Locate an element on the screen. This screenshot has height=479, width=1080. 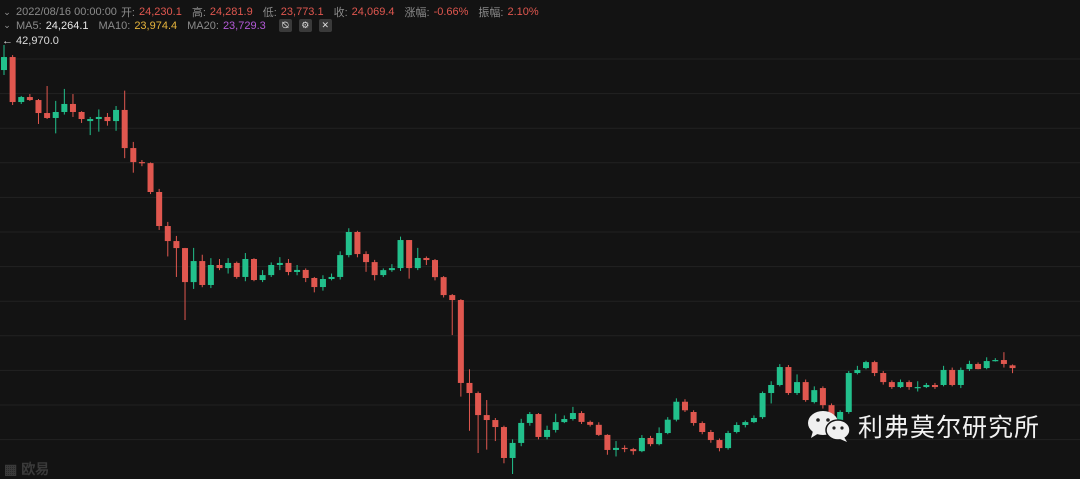
watermark-text: 利弗莫尔研究所 is located at coordinates (949, 427).